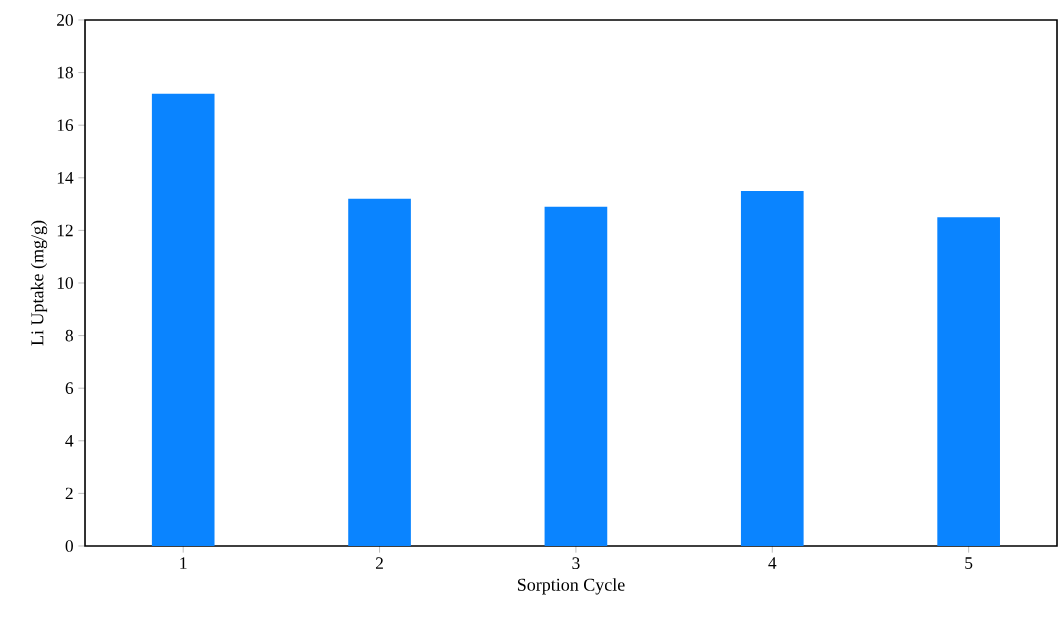 Image resolution: width=1059 pixels, height=620 pixels. What do you see at coordinates (571, 586) in the screenshot?
I see `x-axis-title: Sorption Cycle` at bounding box center [571, 586].